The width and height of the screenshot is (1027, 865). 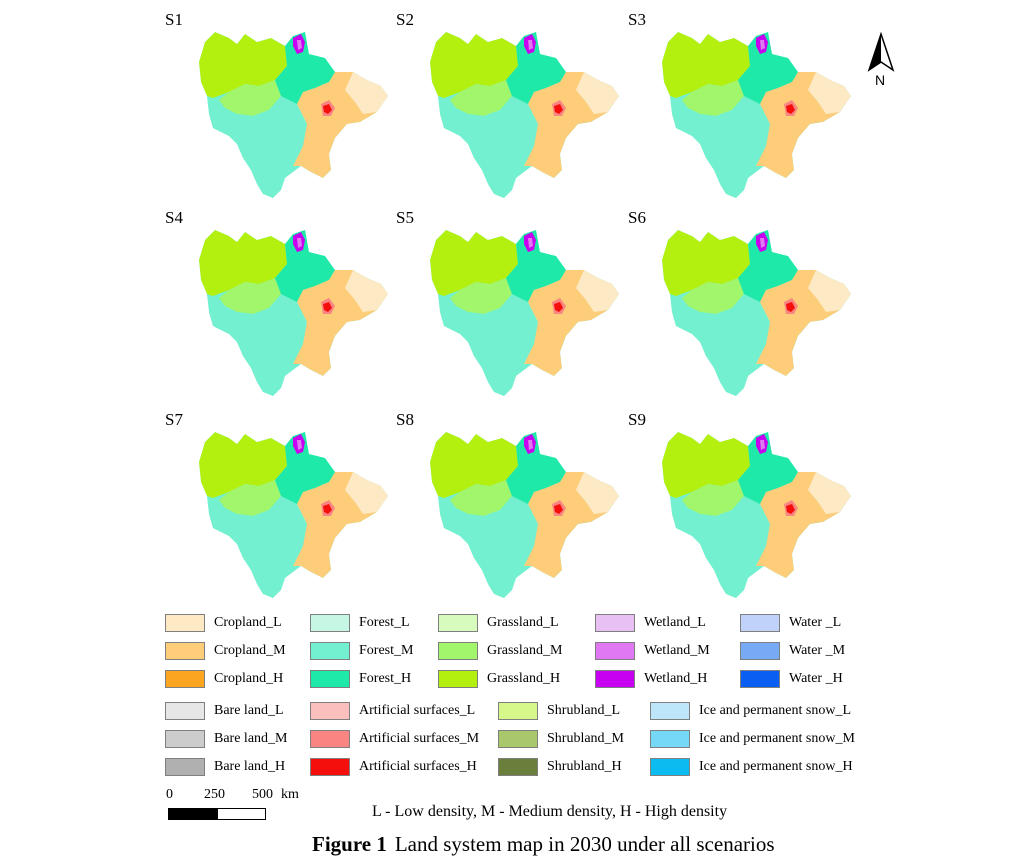 I want to click on legend-label: Ice and permanent snow_H, so click(x=776, y=766).